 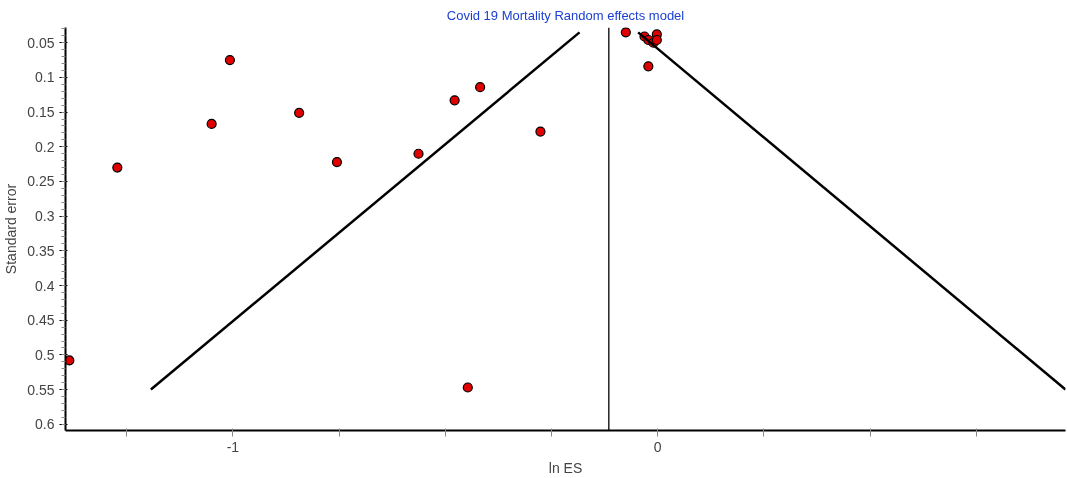 What do you see at coordinates (45, 146) in the screenshot?
I see `y-tick-label: 0.2` at bounding box center [45, 146].